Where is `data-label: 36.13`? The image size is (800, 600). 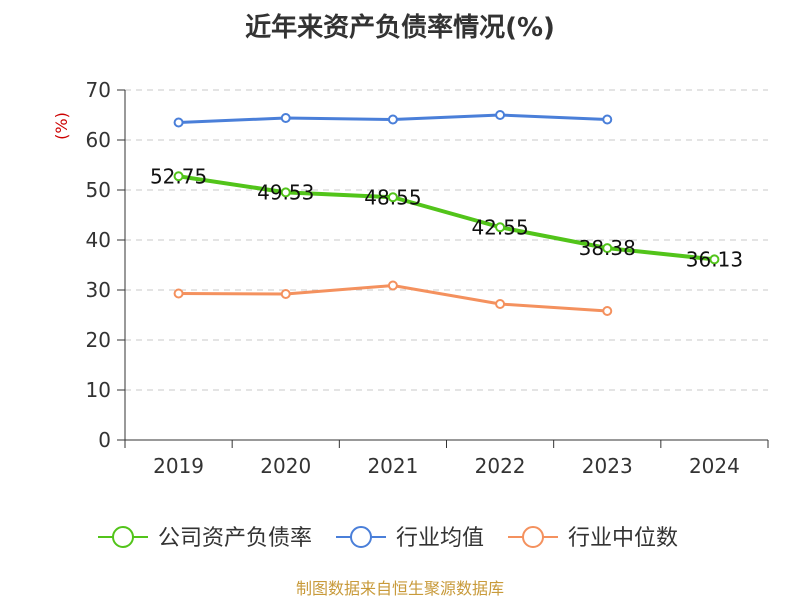 data-label: 36.13 is located at coordinates (714, 259).